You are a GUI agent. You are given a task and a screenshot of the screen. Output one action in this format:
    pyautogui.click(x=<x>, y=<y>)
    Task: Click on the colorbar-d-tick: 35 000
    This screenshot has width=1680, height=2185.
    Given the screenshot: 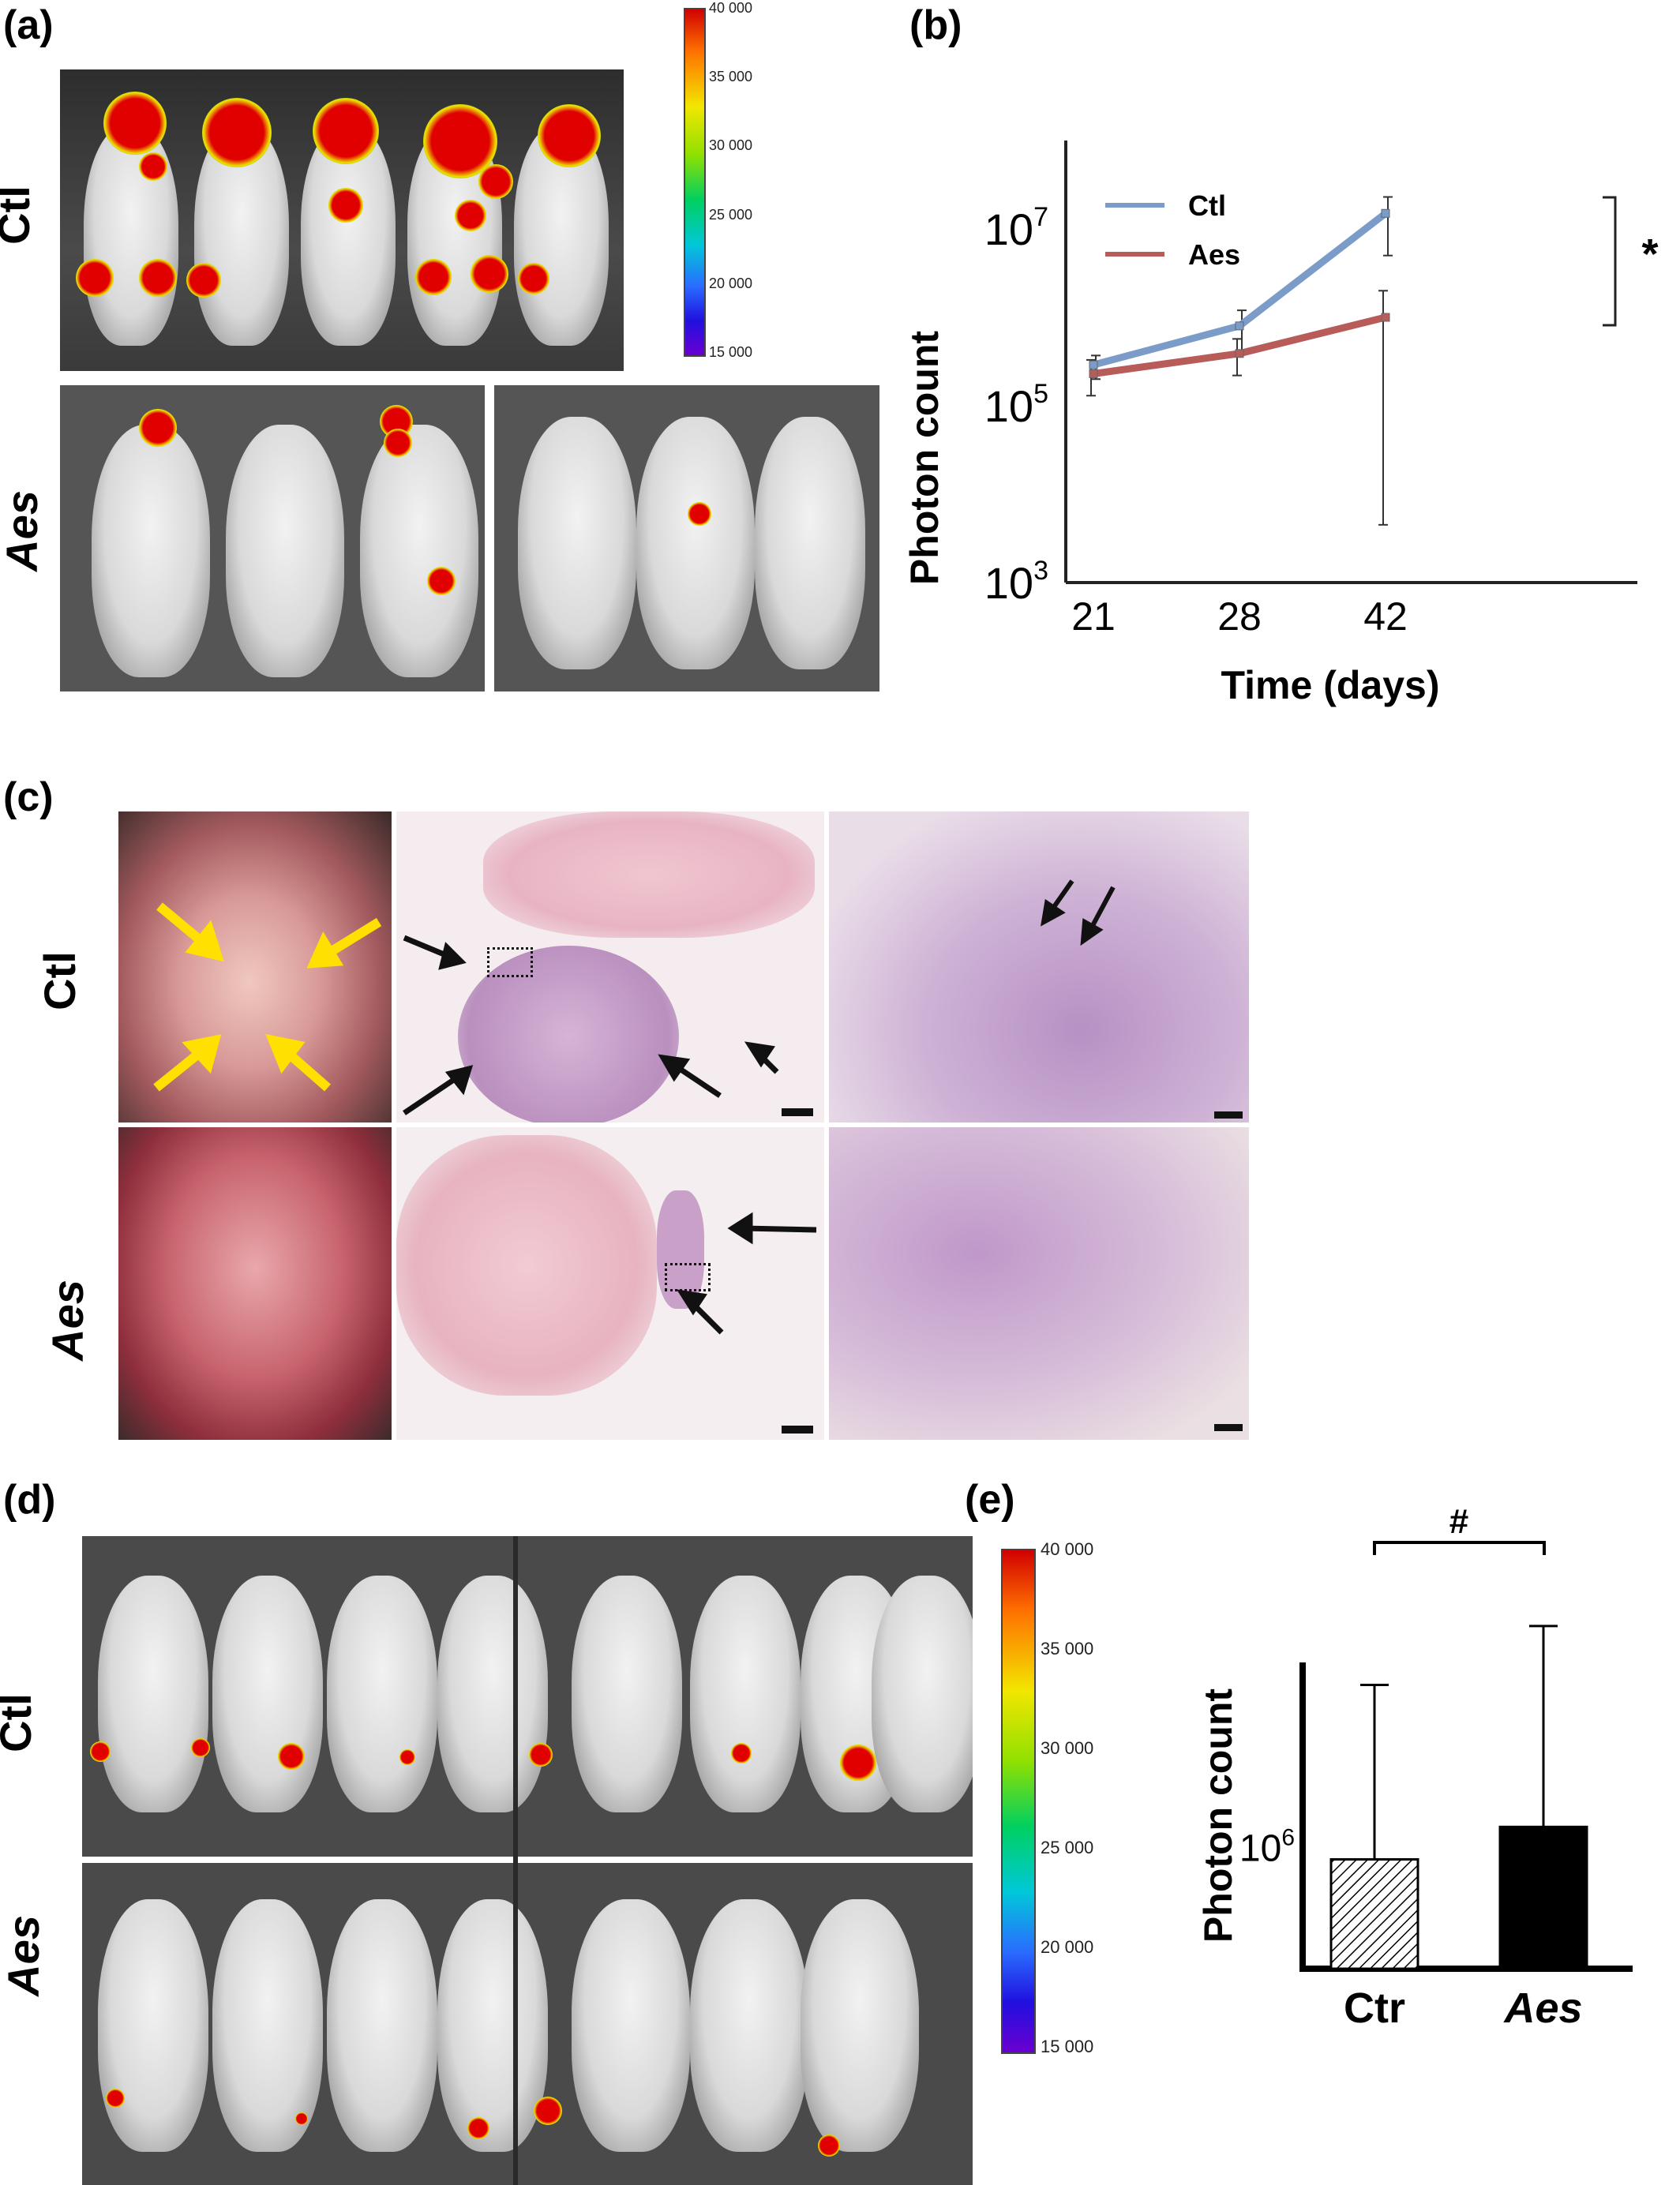 What is the action you would take?
    pyautogui.click(x=1067, y=1649)
    